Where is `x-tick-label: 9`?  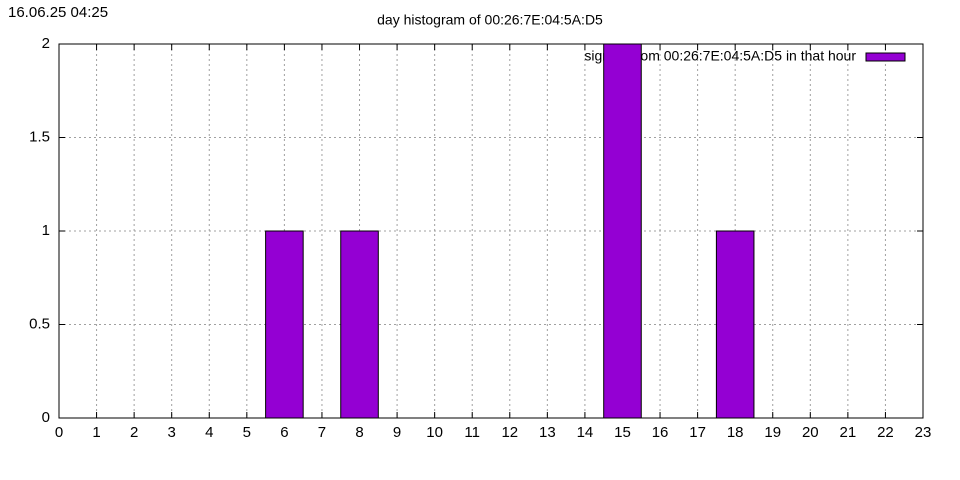
x-tick-label: 9 is located at coordinates (397, 432).